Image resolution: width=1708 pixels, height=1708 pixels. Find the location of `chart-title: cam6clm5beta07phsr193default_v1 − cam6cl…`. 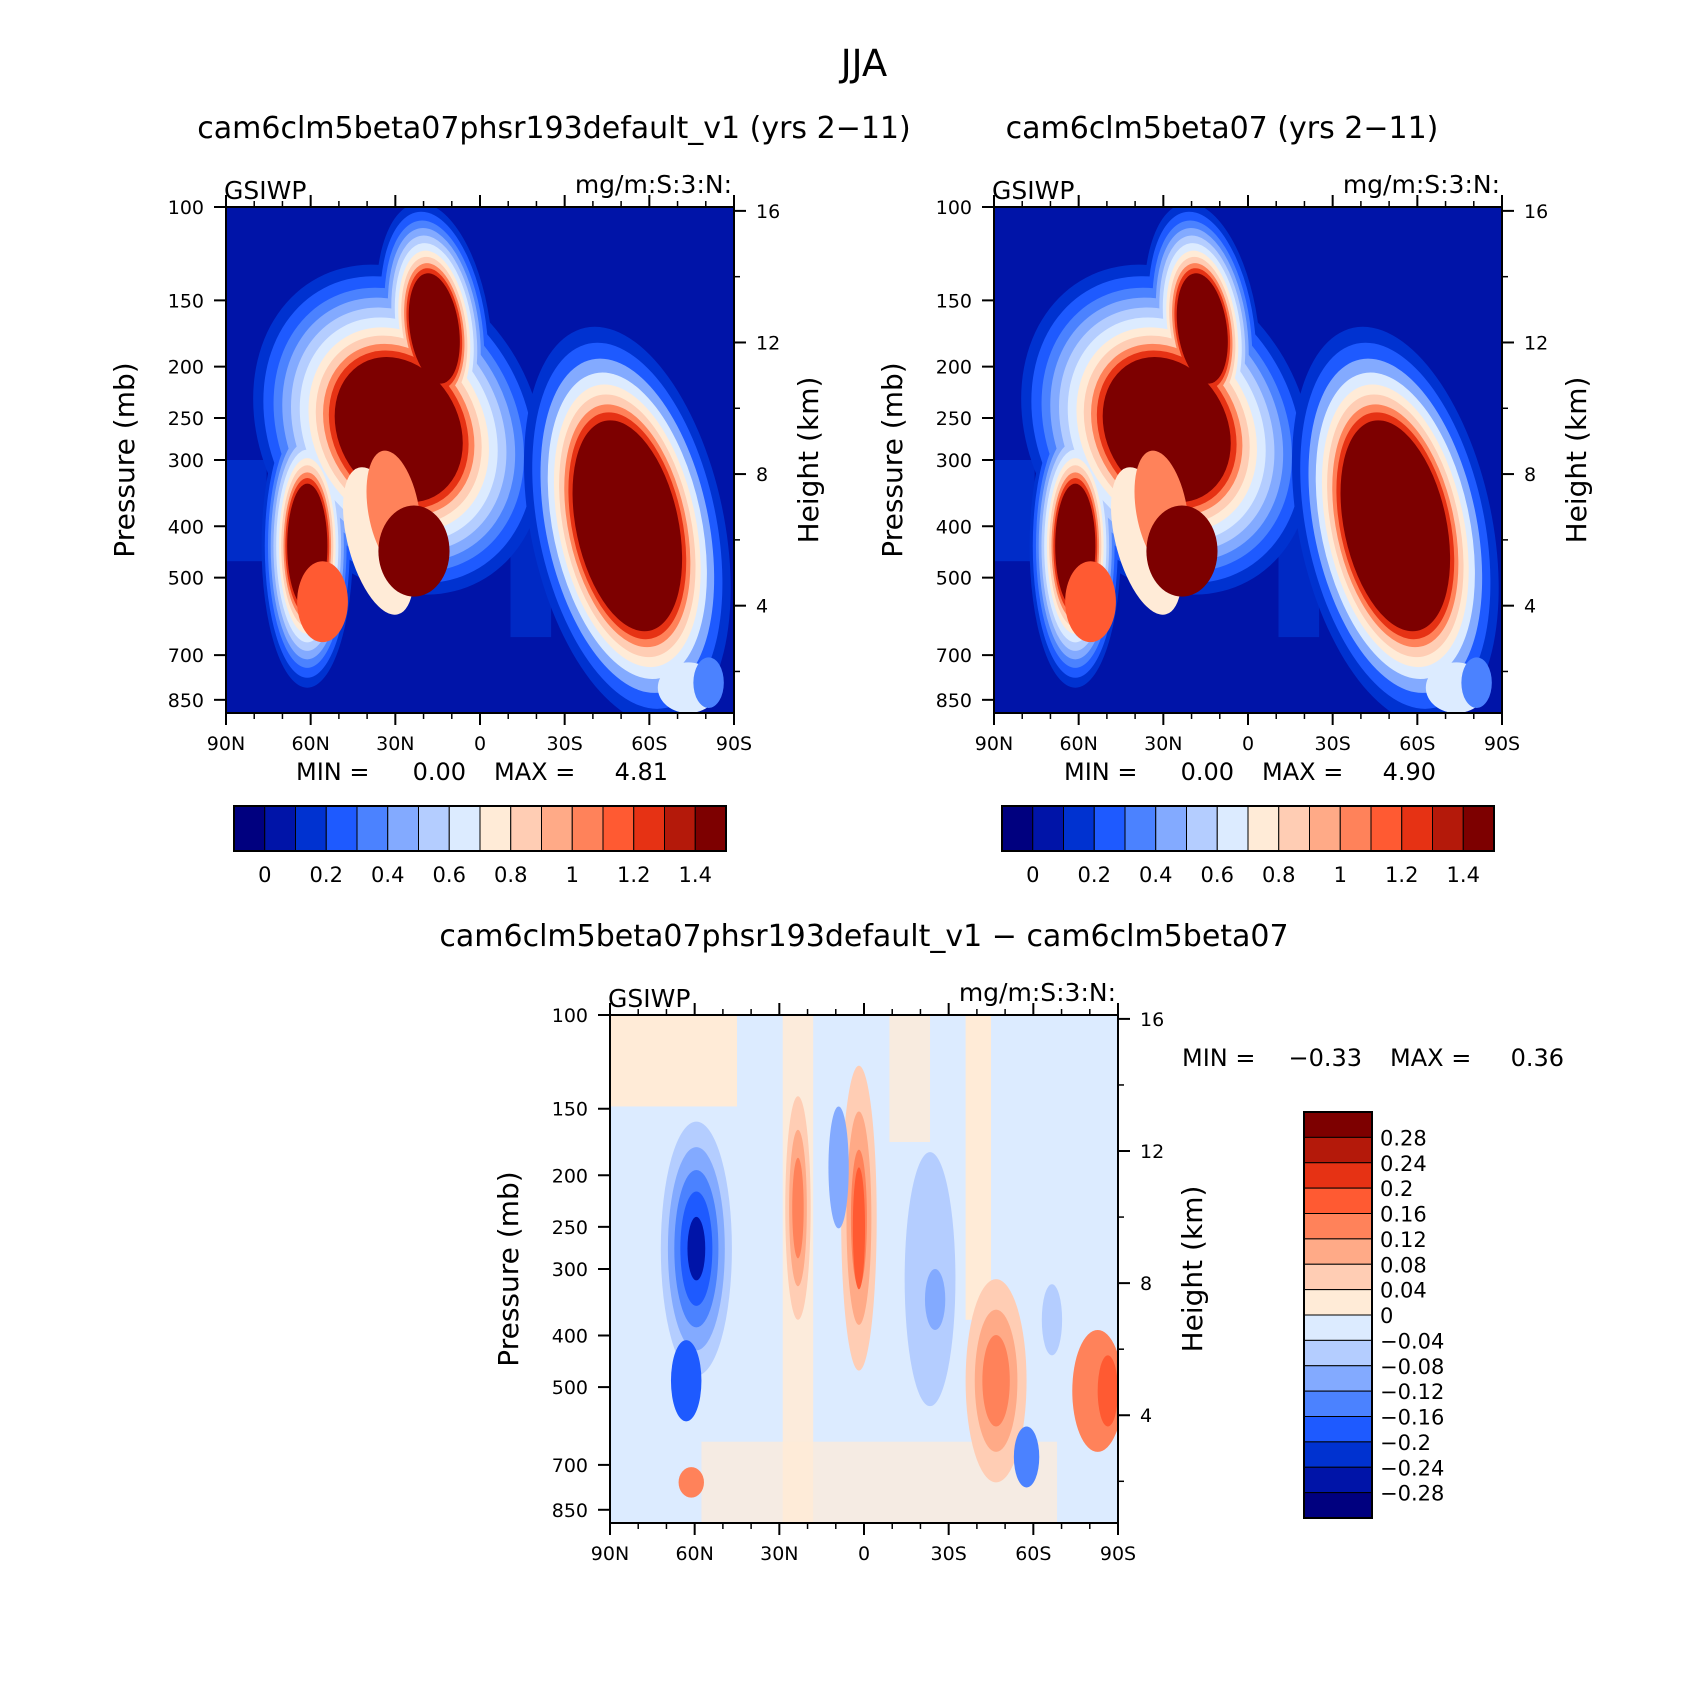

chart-title: cam6clm5beta07phsr193default_v1 − cam6cl… is located at coordinates (863, 936).